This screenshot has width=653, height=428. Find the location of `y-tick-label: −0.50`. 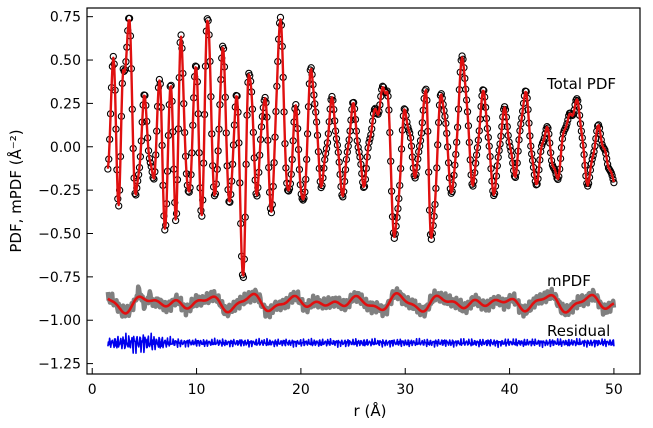

y-tick-label: −0.50 is located at coordinates (59, 234).